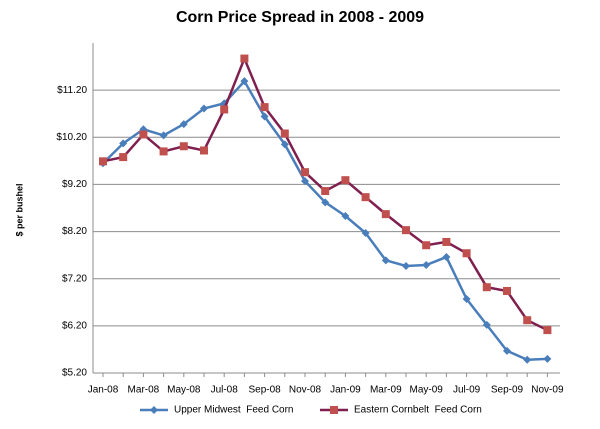  Describe the element at coordinates (418, 410) in the screenshot. I see `legend-label: Eastern Cornbelt Feed Corn` at that location.